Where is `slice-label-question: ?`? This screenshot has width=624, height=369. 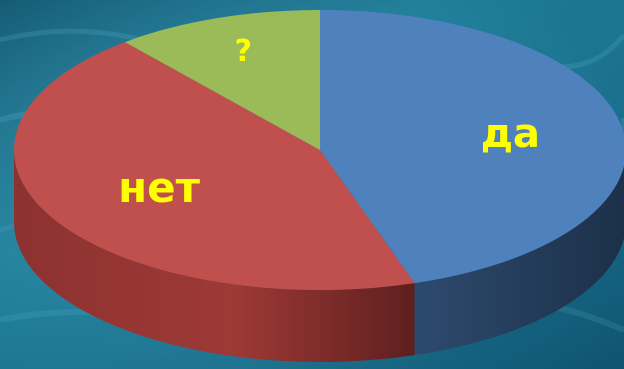 slice-label-question: ? is located at coordinates (243, 51).